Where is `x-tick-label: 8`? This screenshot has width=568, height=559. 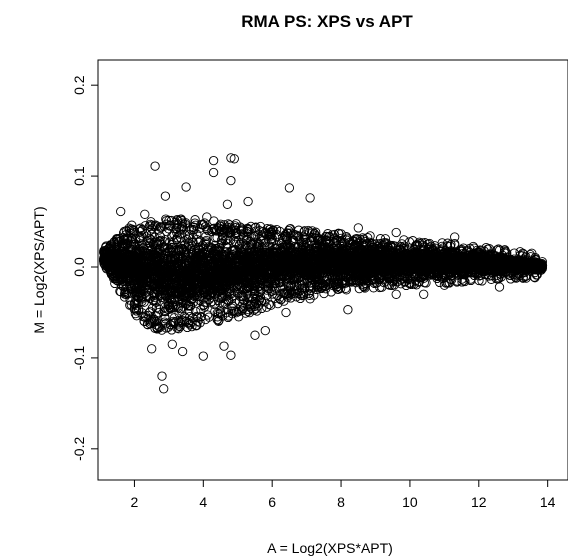
x-tick-label: 8 is located at coordinates (341, 502).